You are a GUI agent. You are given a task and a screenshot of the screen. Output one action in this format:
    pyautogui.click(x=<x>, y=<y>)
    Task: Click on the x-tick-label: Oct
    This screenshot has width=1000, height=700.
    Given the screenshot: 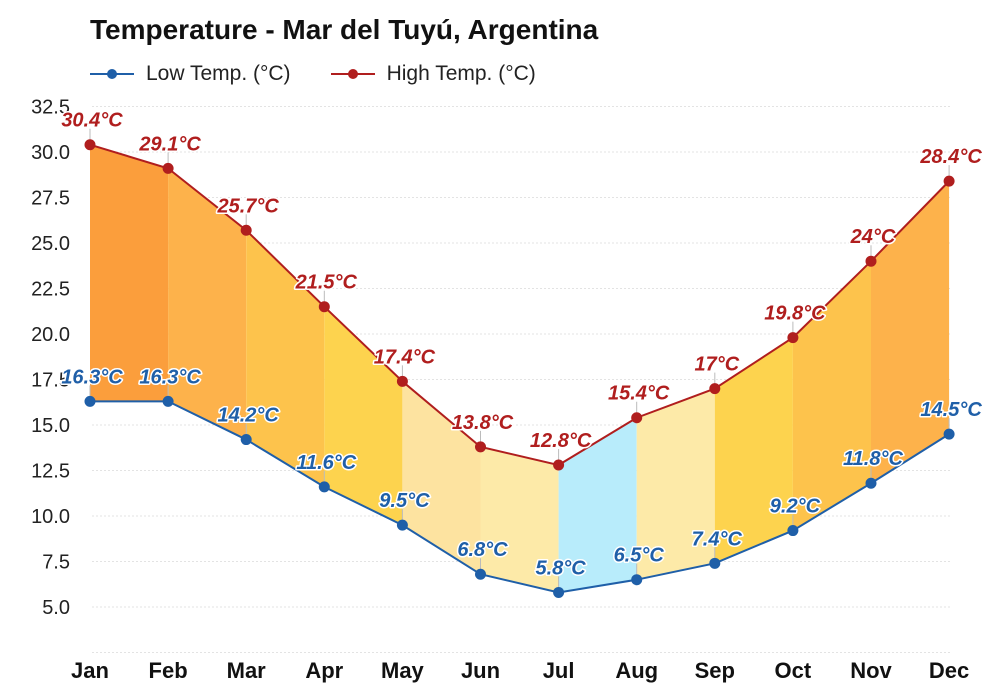 What is the action you would take?
    pyautogui.click(x=793, y=670)
    